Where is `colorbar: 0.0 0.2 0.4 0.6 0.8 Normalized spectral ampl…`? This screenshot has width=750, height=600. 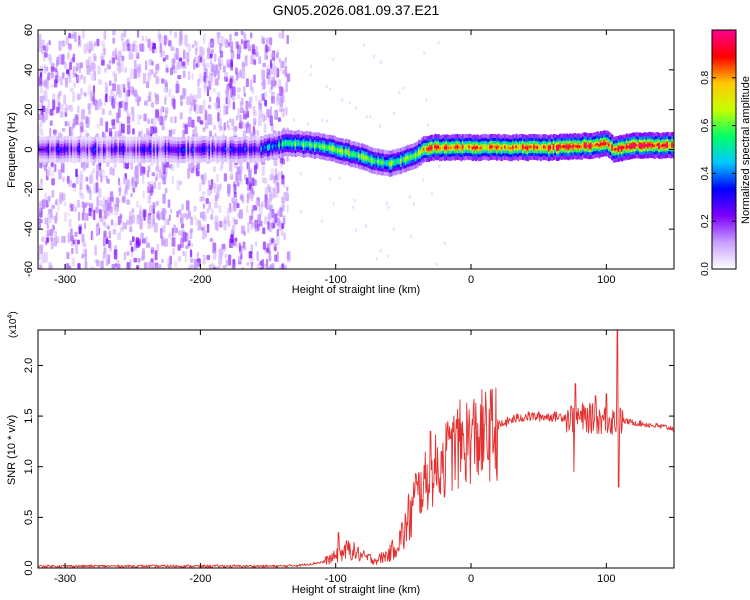 colorbar: 0.0 0.2 0.4 0.6 0.8 Normalized spectral ampl… is located at coordinates (725, 152).